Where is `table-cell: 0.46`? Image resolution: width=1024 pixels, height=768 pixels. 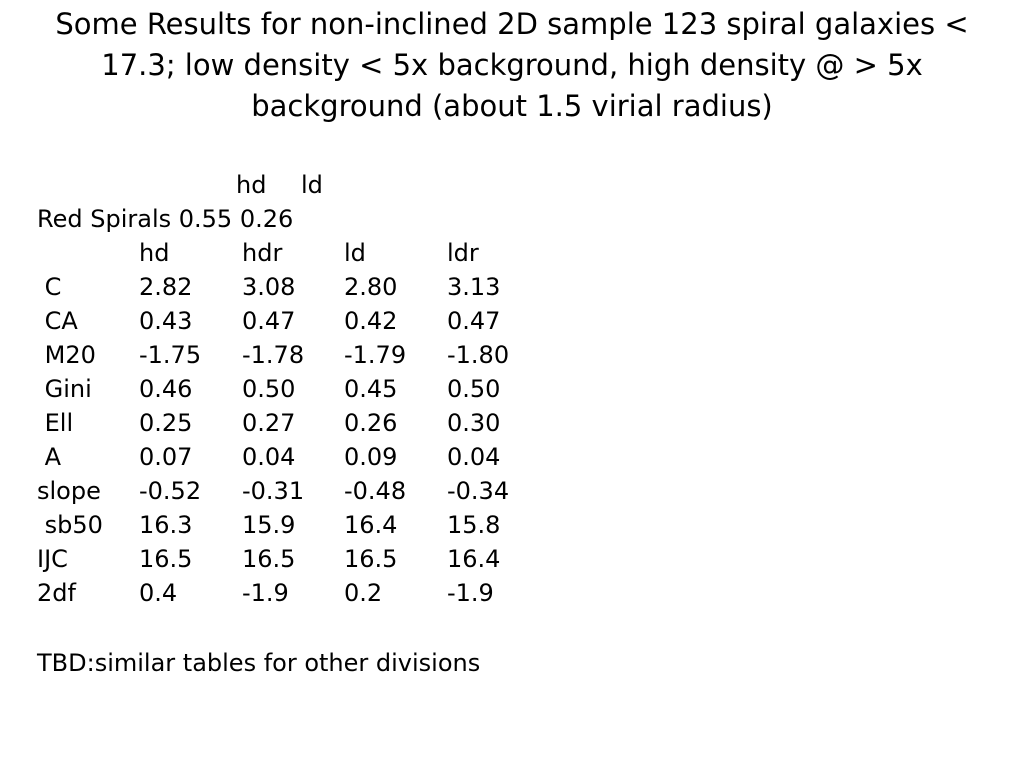 table-cell: 0.46 is located at coordinates (166, 389).